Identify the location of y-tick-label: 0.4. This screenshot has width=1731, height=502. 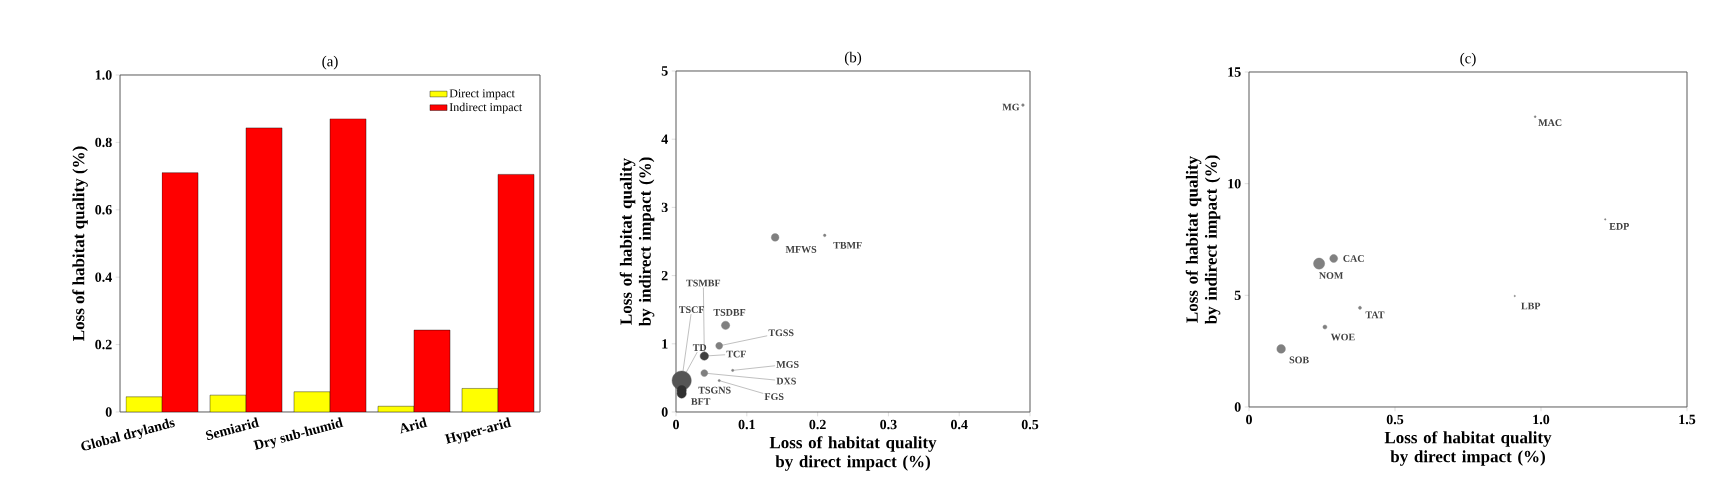
(103, 277).